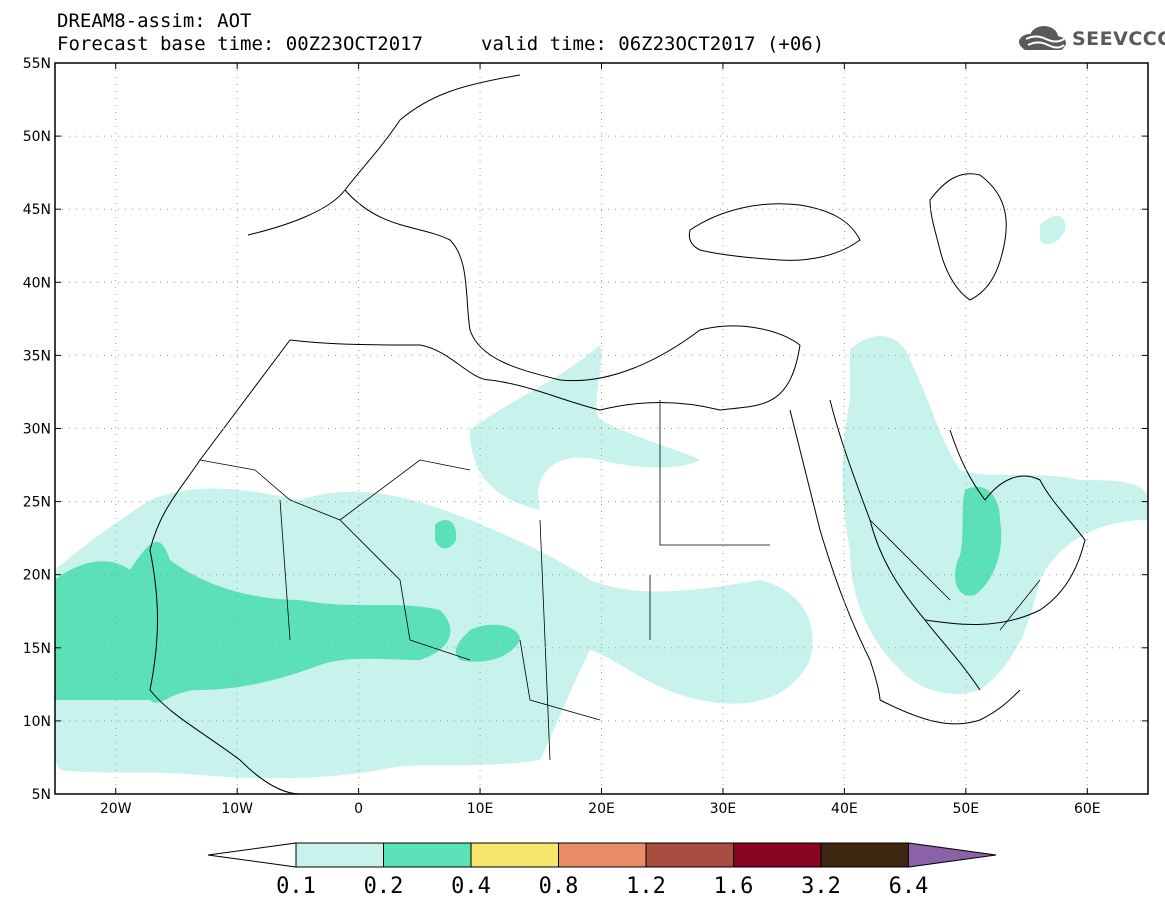  I want to click on arabia-coast, so click(1005, 527).